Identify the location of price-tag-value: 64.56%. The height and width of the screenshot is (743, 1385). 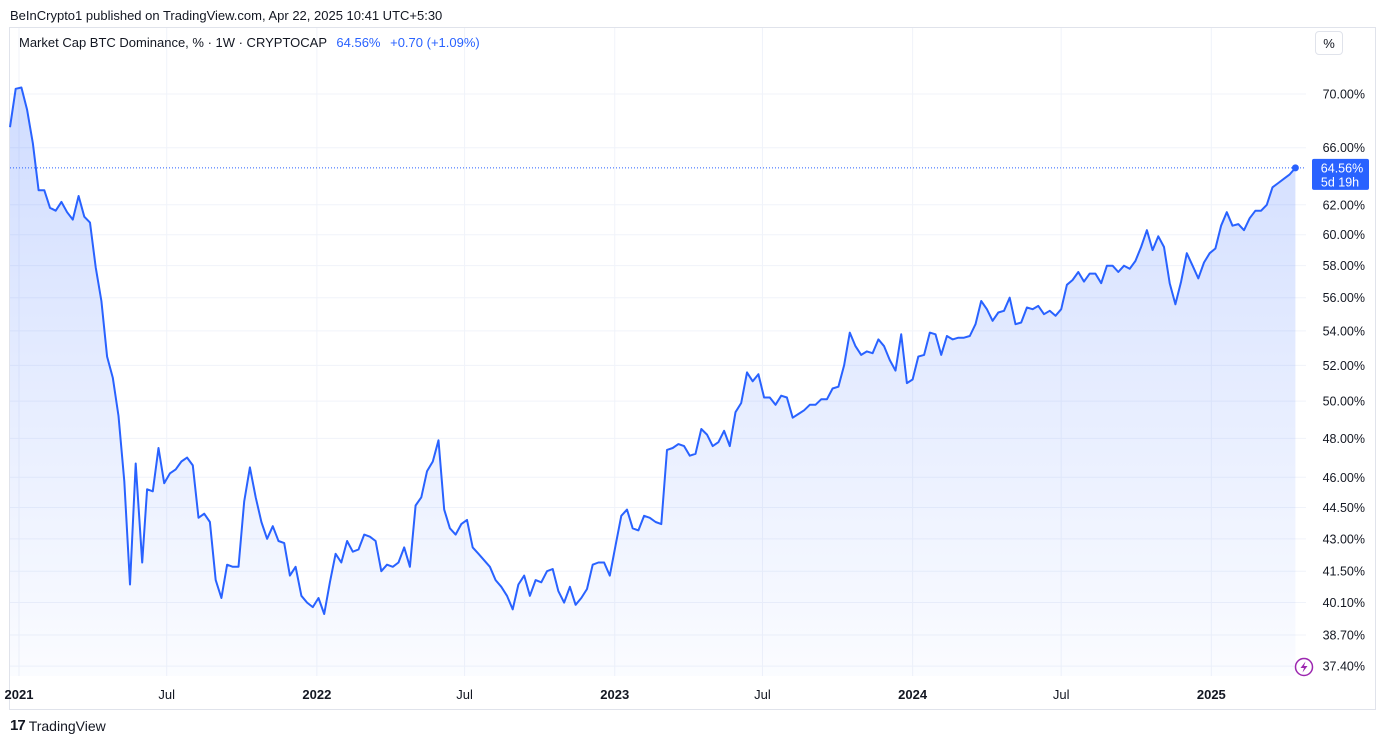
(1342, 168).